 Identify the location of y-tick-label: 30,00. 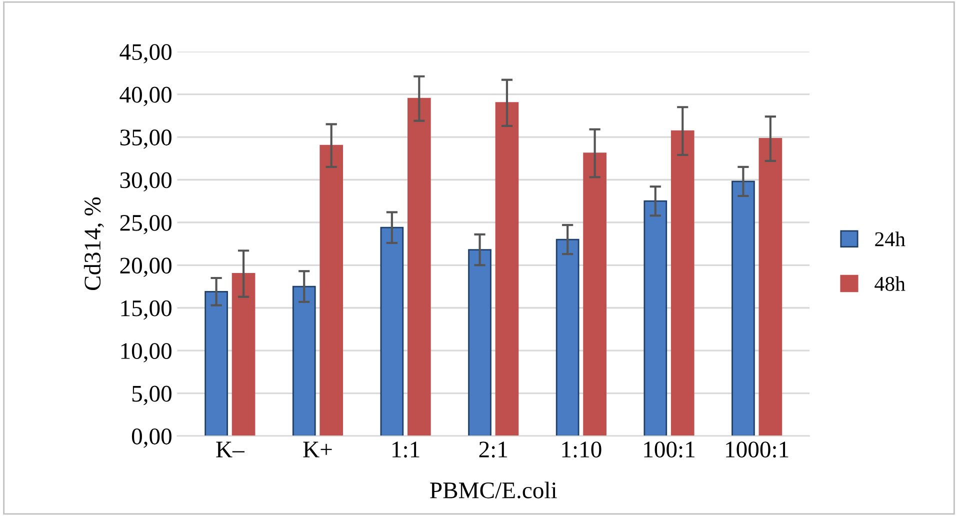
(146, 182).